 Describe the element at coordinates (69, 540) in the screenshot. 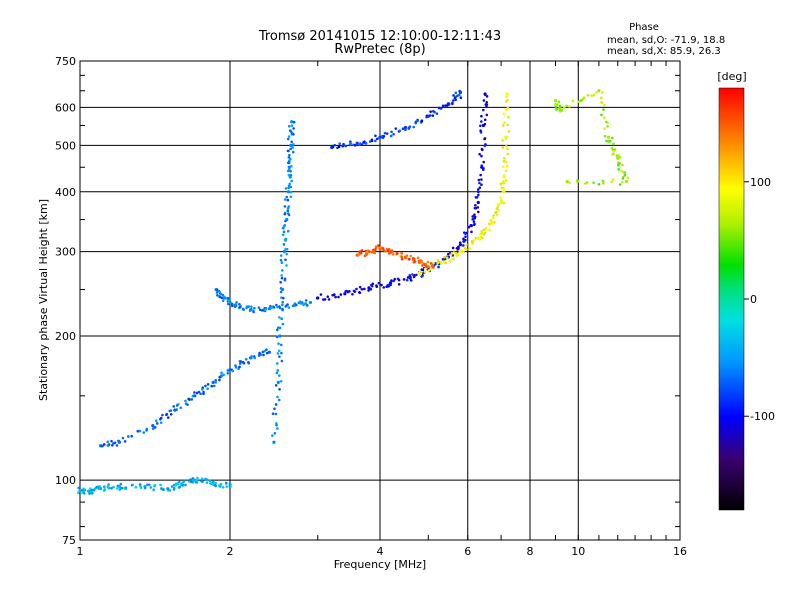

I see `y-tick-label: 75` at that location.